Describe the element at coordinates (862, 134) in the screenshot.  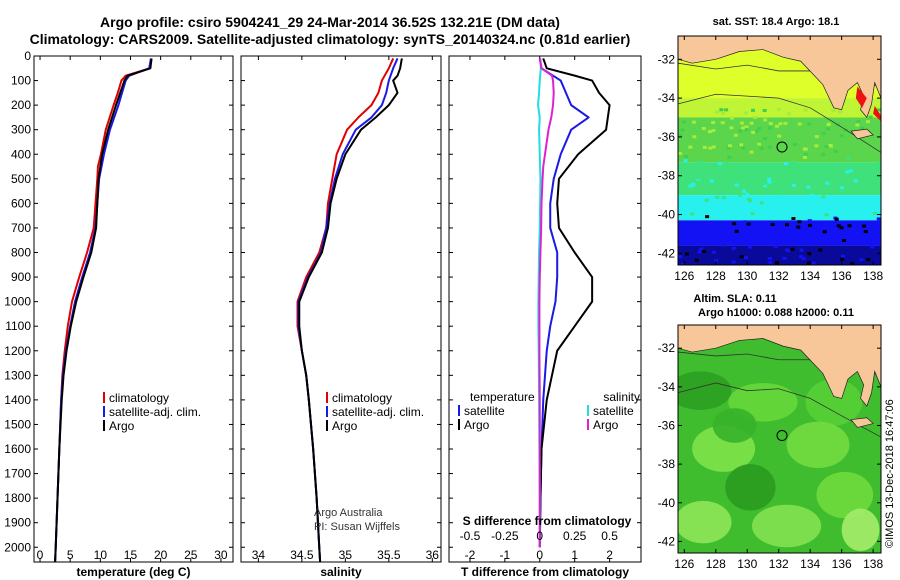
I see `sst-map-kangaroo-island` at that location.